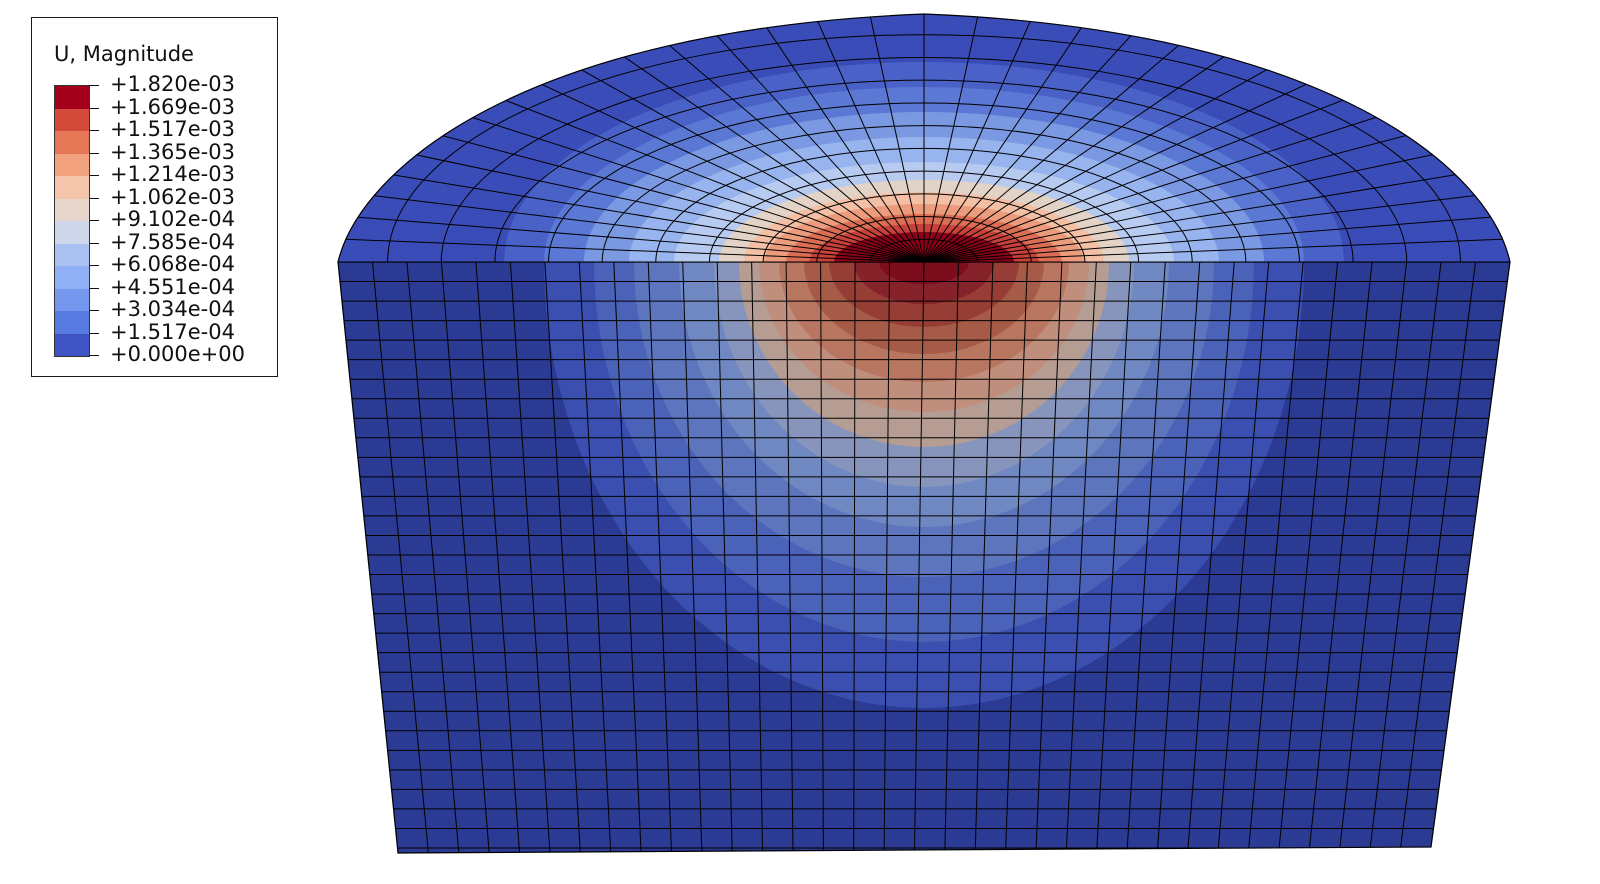 Image resolution: width=1600 pixels, height=884 pixels. Describe the element at coordinates (172, 331) in the screenshot. I see `legend-label: +1.517e-04` at that location.